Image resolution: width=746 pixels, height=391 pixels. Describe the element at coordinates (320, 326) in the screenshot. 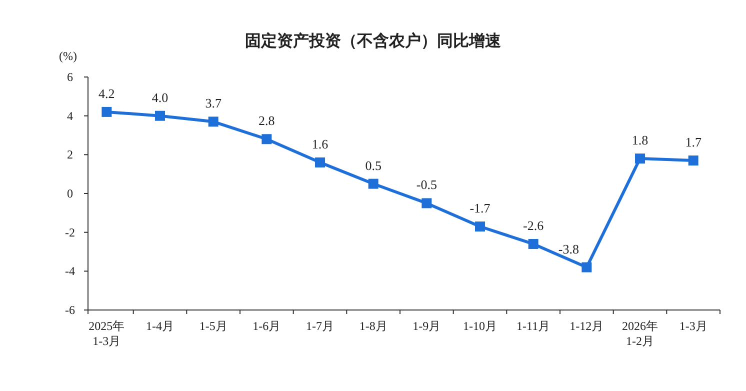

I see `xtick: 1-7月` at that location.